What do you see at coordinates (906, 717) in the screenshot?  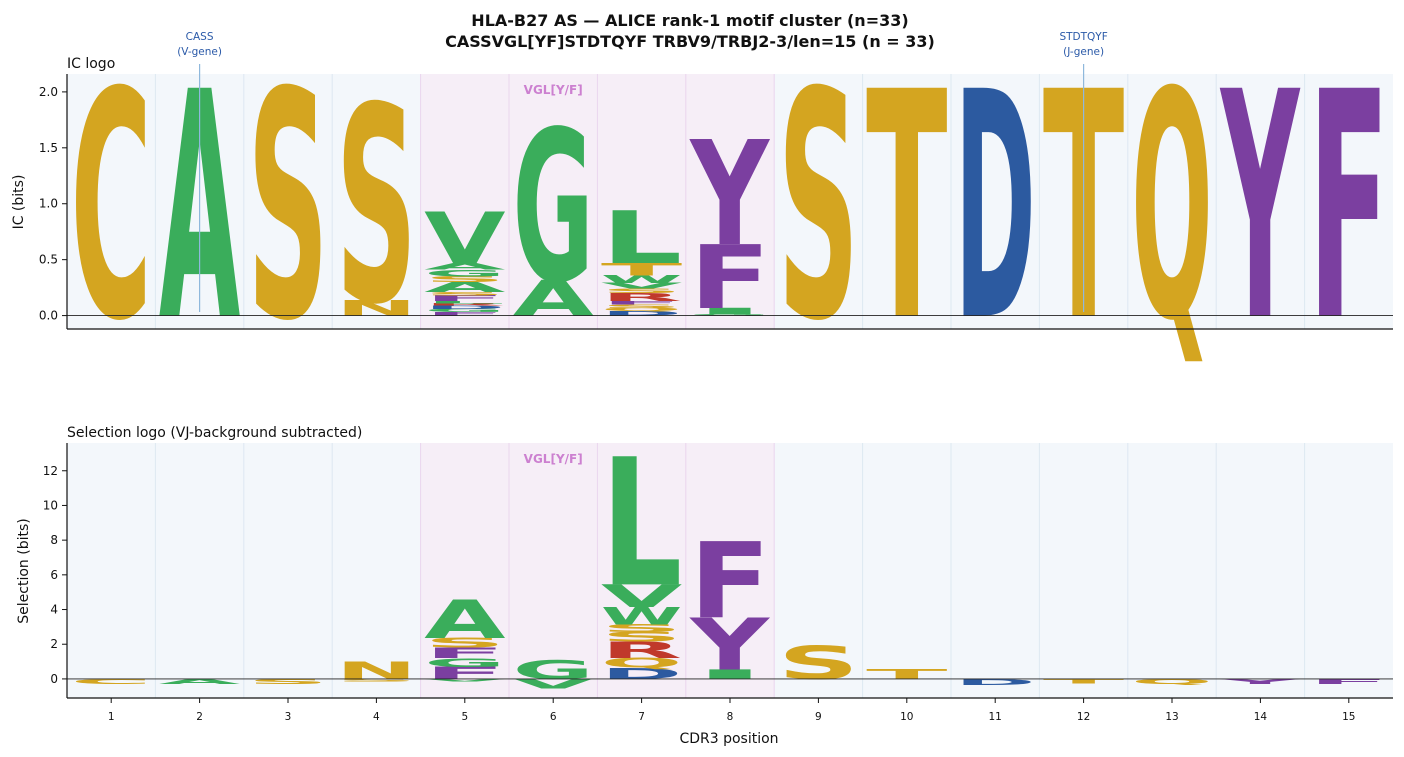 I see `x-tick-label: 10` at bounding box center [906, 717].